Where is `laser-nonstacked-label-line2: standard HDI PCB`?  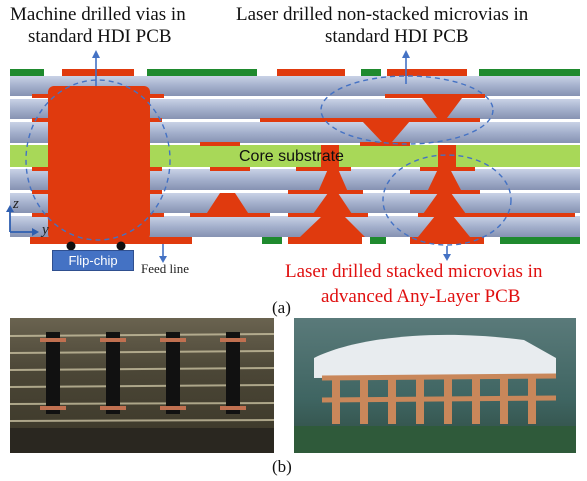 laser-nonstacked-label-line2: standard HDI PCB is located at coordinates (397, 36).